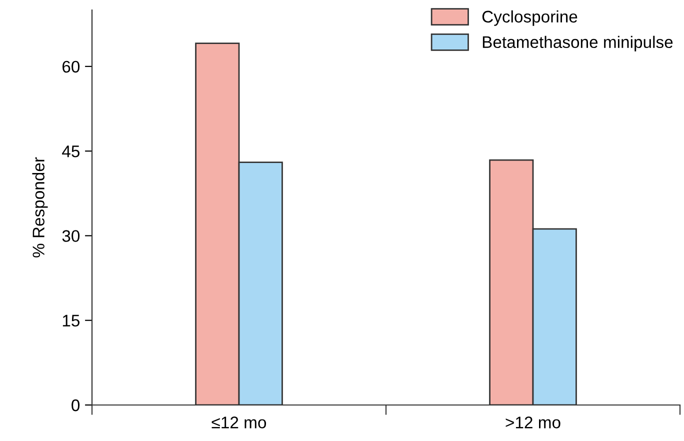 The image size is (684, 441). I want to click on y-tick-label: 15, so click(71, 320).